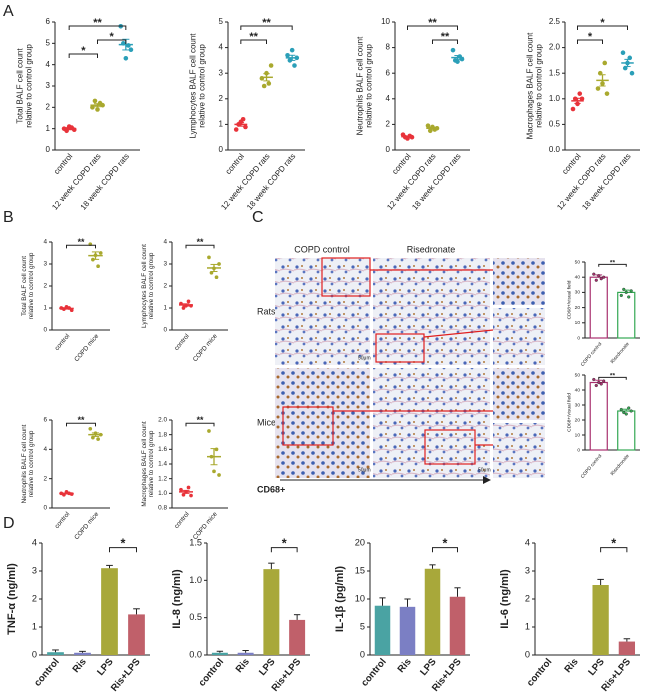 This screenshot has height=699, width=650. I want to click on y-tick-label: 1.5, so click(195, 542).